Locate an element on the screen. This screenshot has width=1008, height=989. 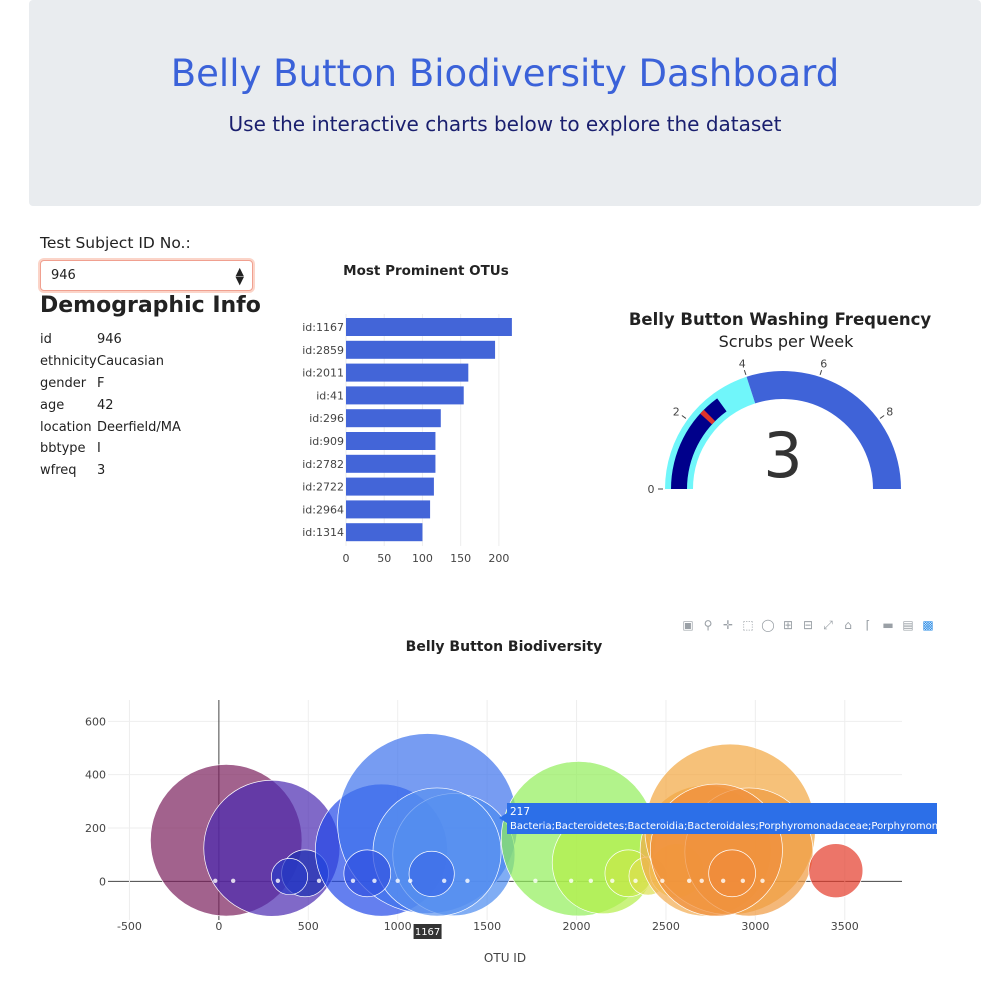
box-select-icon: ⬚ is located at coordinates (748, 625).